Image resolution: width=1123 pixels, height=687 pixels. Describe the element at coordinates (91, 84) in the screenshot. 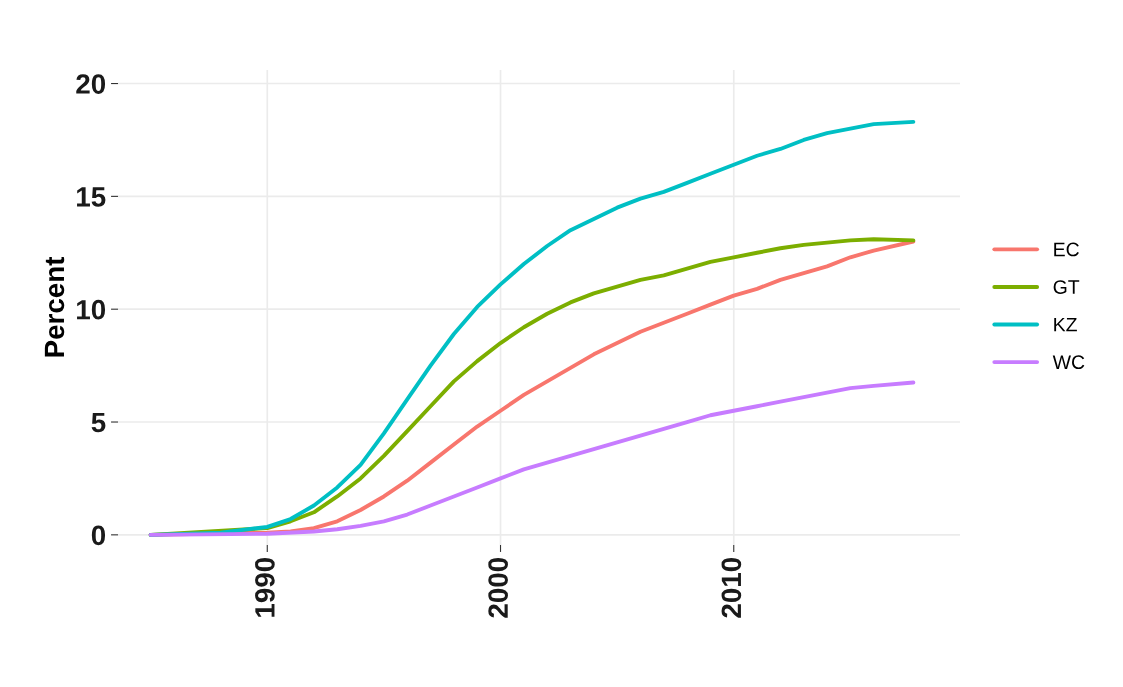

I see `y-tick-label: 20` at that location.